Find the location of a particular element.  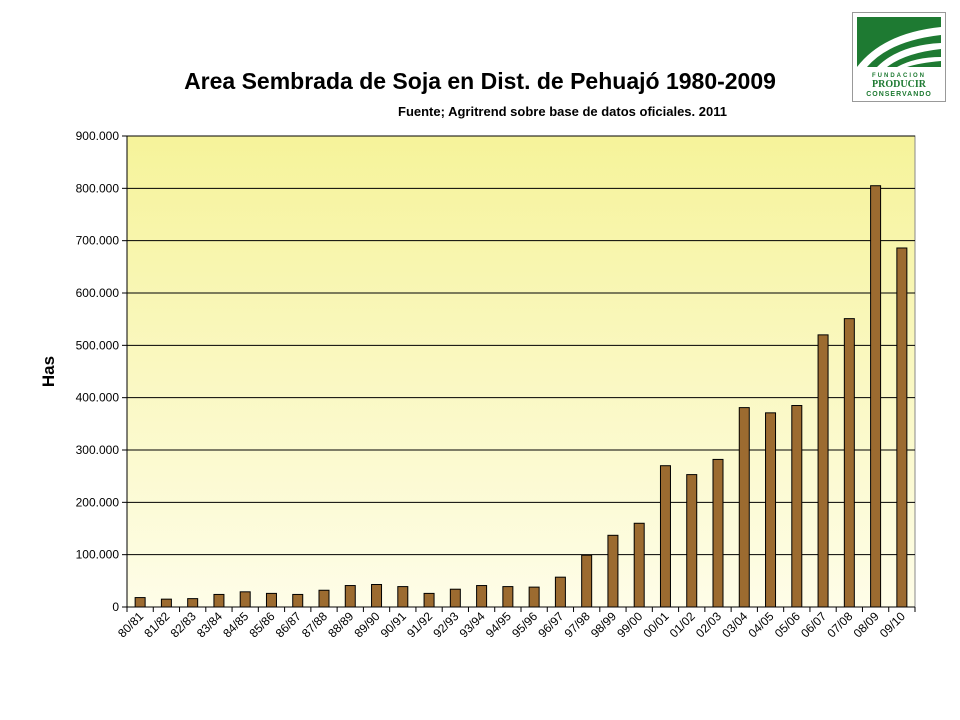

x-tick-label: 84/85 is located at coordinates (235, 624).